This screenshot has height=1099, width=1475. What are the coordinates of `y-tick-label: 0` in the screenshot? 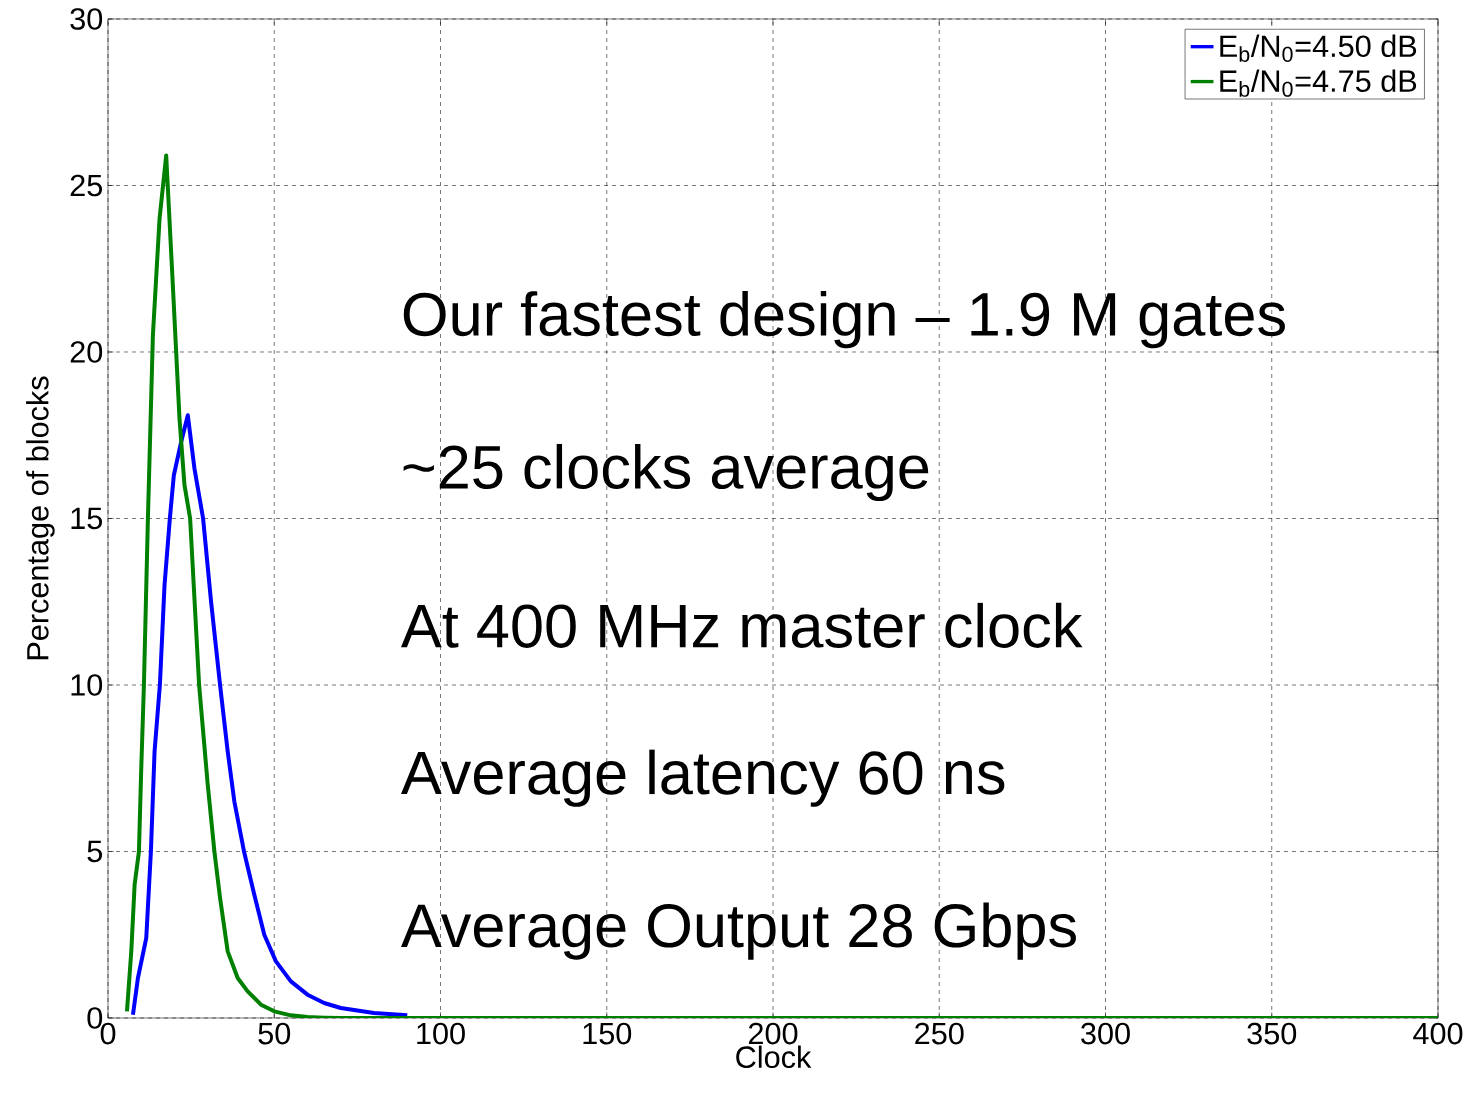 It's located at (95, 1018).